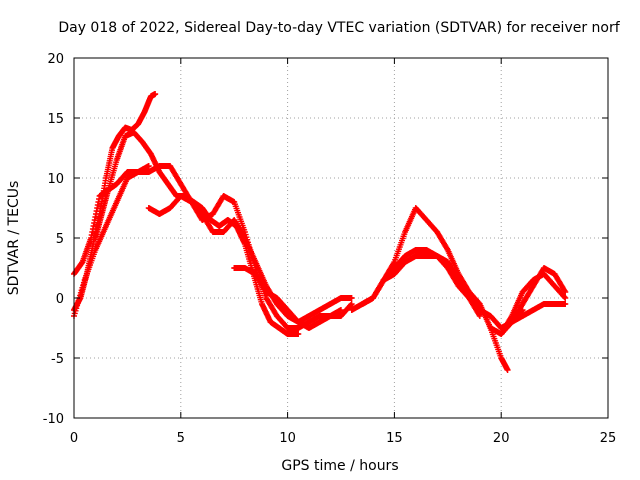 The height and width of the screenshot is (480, 640). I want to click on series-satellite-track-f, so click(435, 289).